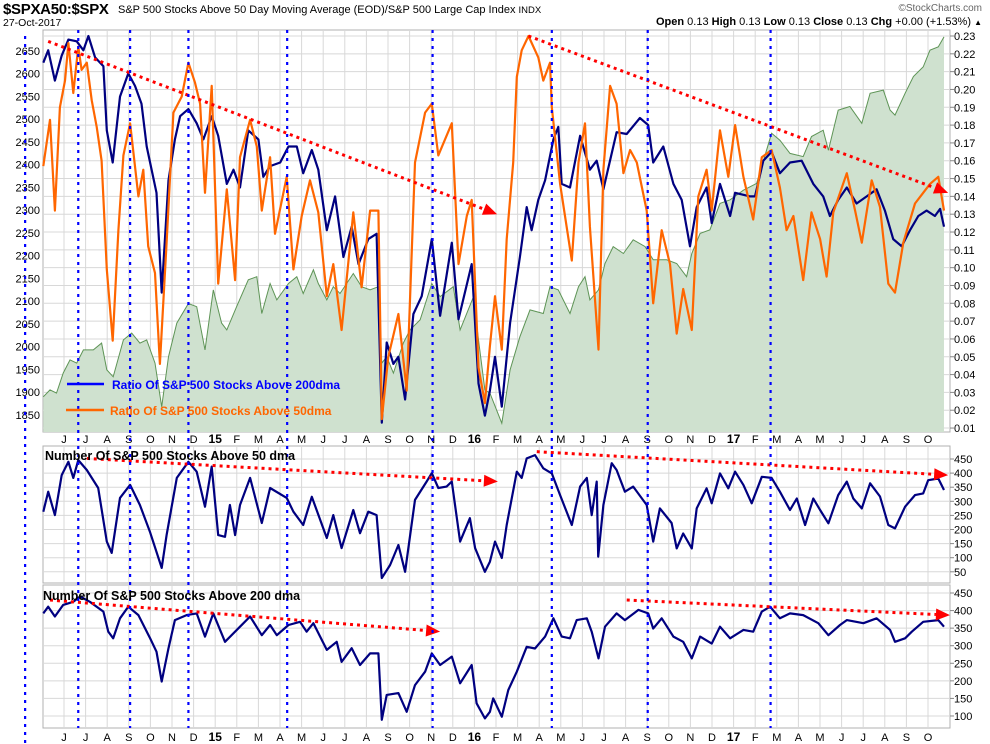  What do you see at coordinates (964, 286) in the screenshot?
I see `right-axis-label: 0.09` at bounding box center [964, 286].